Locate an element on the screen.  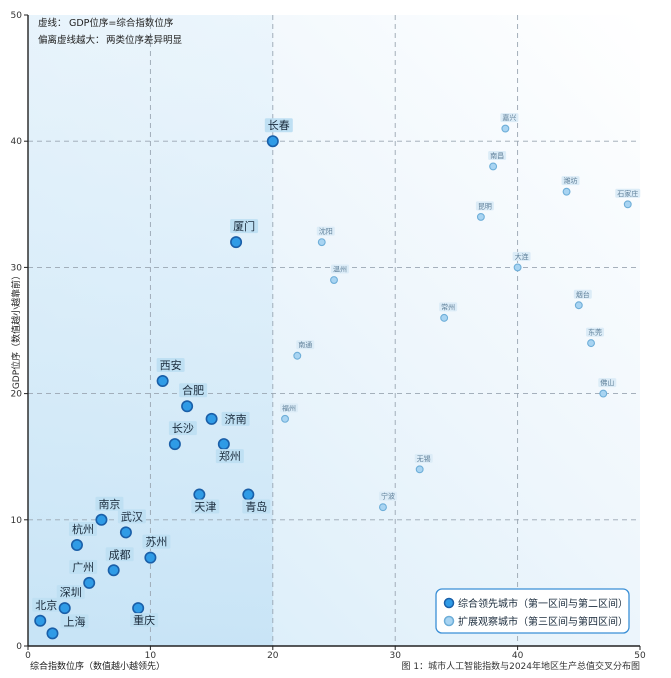
point-label-济南: 济南 is located at coordinates (236, 419).